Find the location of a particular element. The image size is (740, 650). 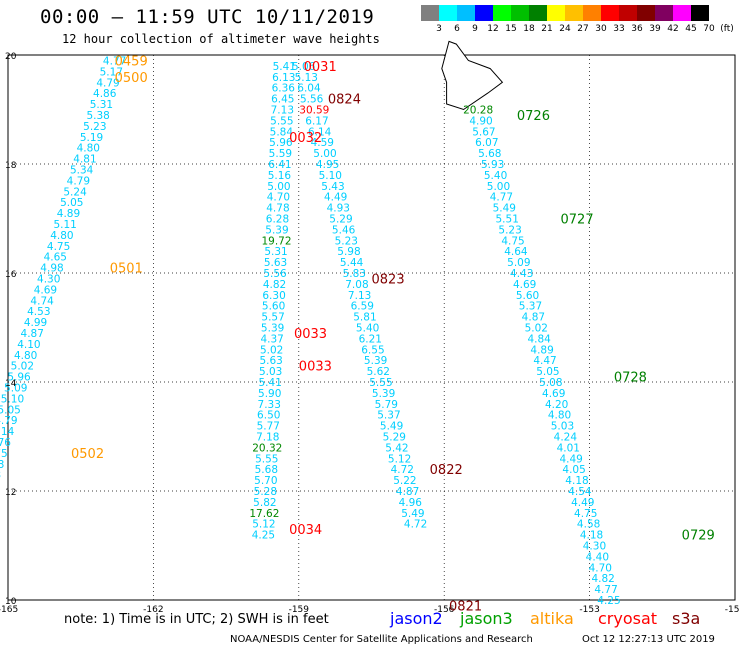

swh-value: 4.82 is located at coordinates (274, 285).